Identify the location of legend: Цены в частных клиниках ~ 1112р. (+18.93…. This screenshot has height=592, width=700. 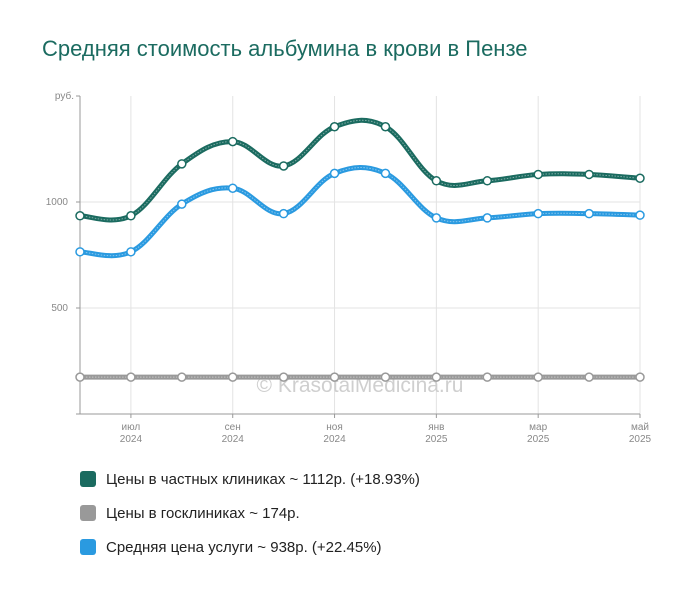
(250, 513).